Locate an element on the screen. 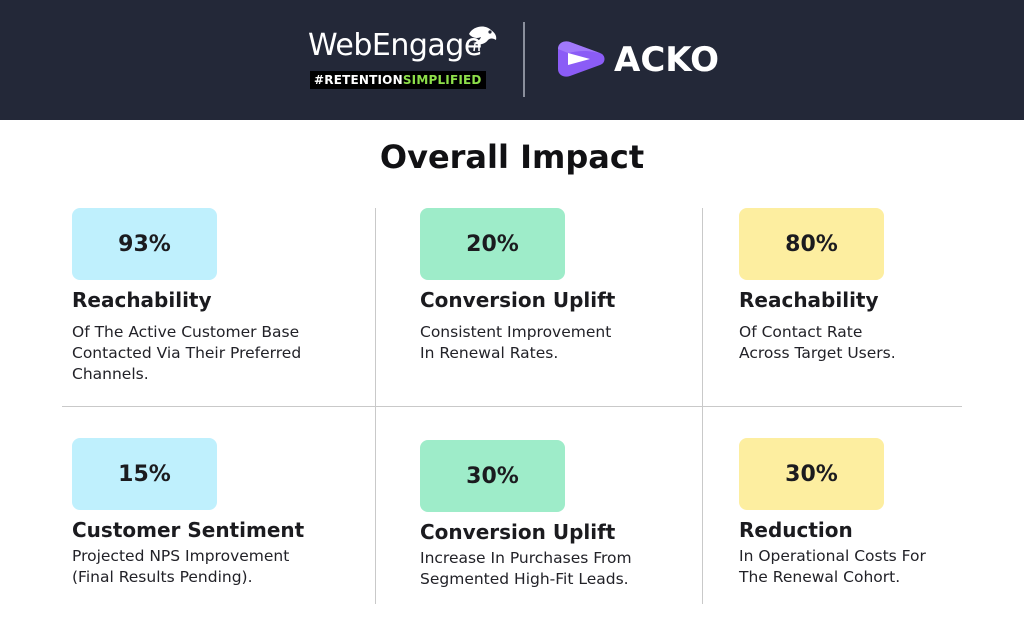 This screenshot has width=1024, height=635. metric-description-line: Projected NPS Improvement is located at coordinates (181, 556).